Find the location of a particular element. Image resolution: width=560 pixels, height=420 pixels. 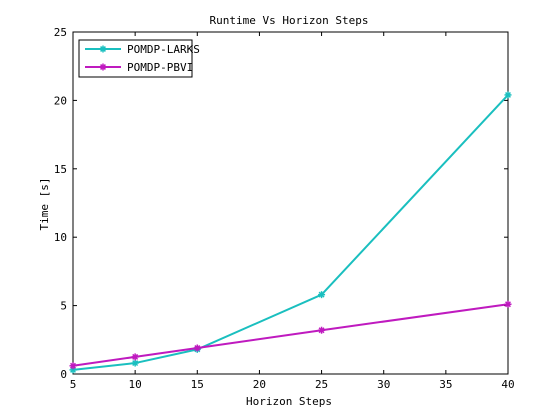

x-tick-label: 10 is located at coordinates (135, 384).